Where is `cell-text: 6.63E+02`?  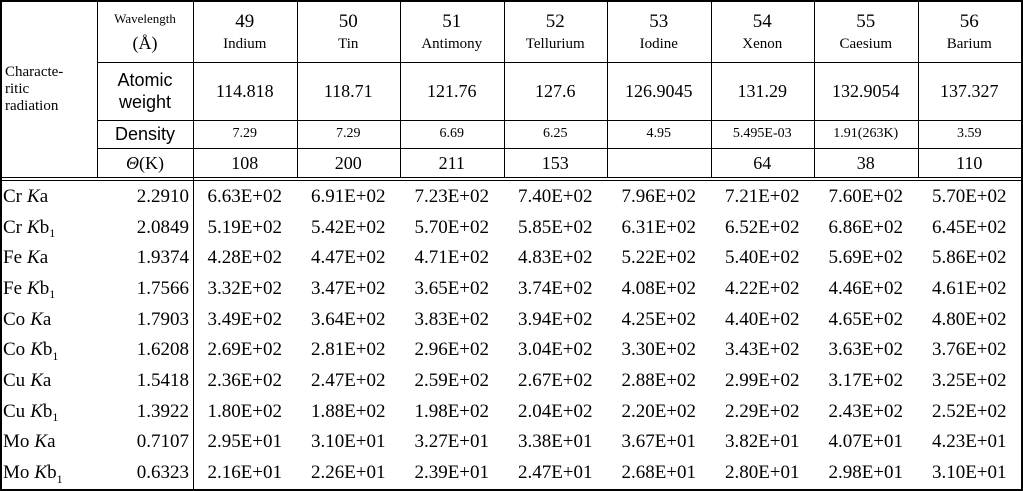 cell-text: 6.63E+02 is located at coordinates (245, 196).